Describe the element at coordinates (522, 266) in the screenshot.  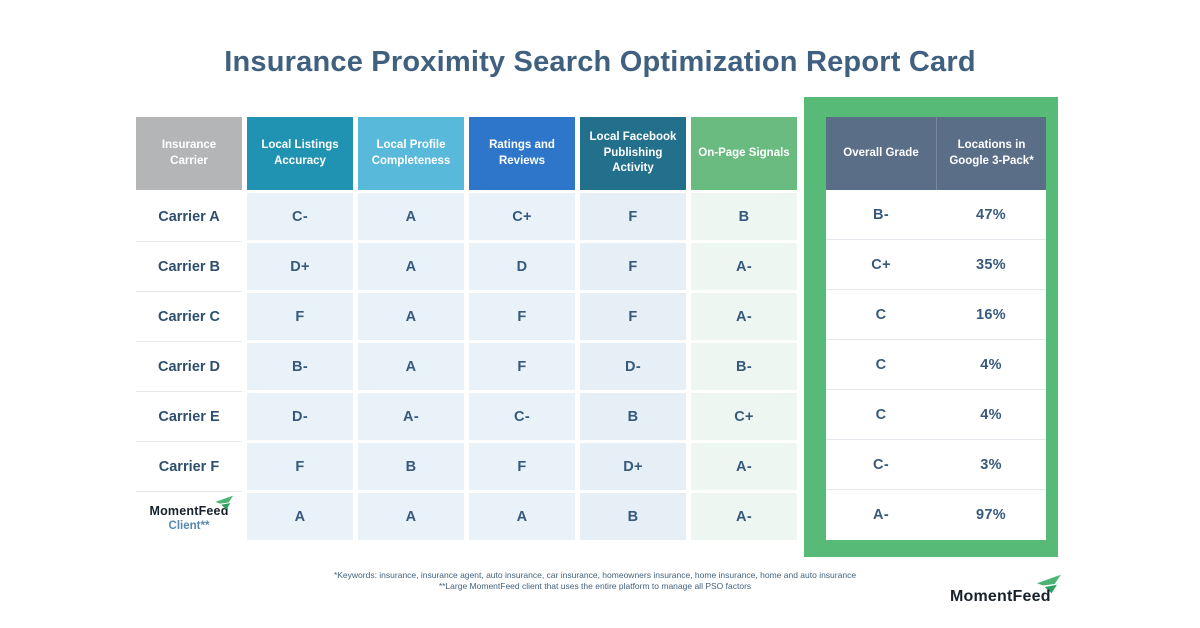
I see `grade-cell: D` at that location.